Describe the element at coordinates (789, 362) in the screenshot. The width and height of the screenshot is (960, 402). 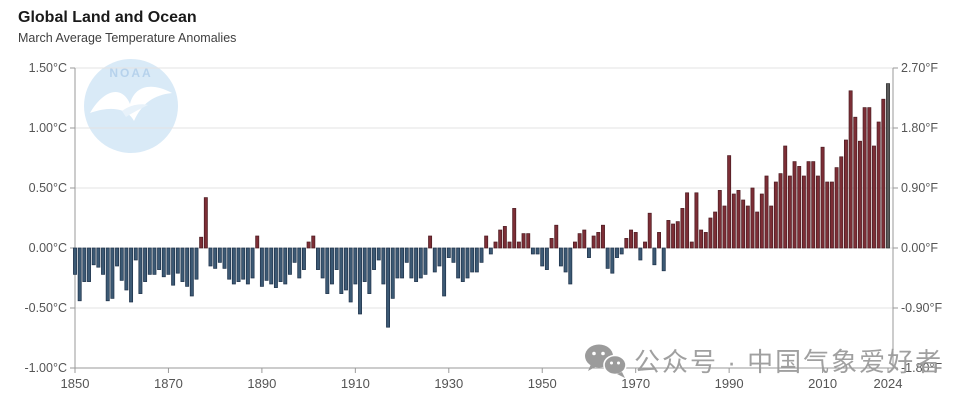
I see `watermark-text: 公众号 · 中国气象爱好者` at that location.